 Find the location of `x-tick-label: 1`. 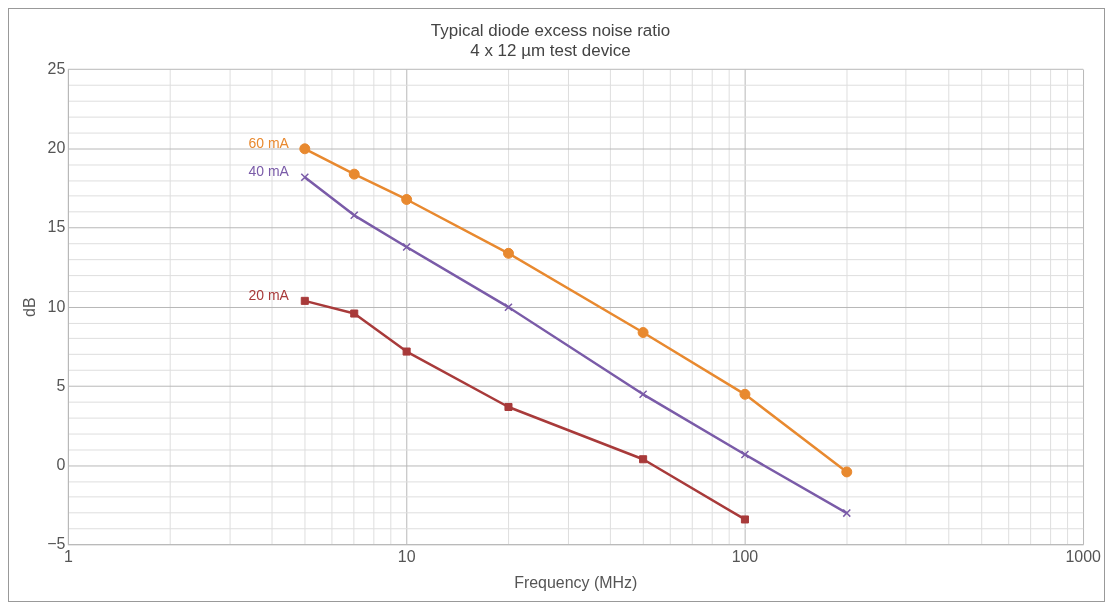

x-tick-label: 1 is located at coordinates (68, 556).